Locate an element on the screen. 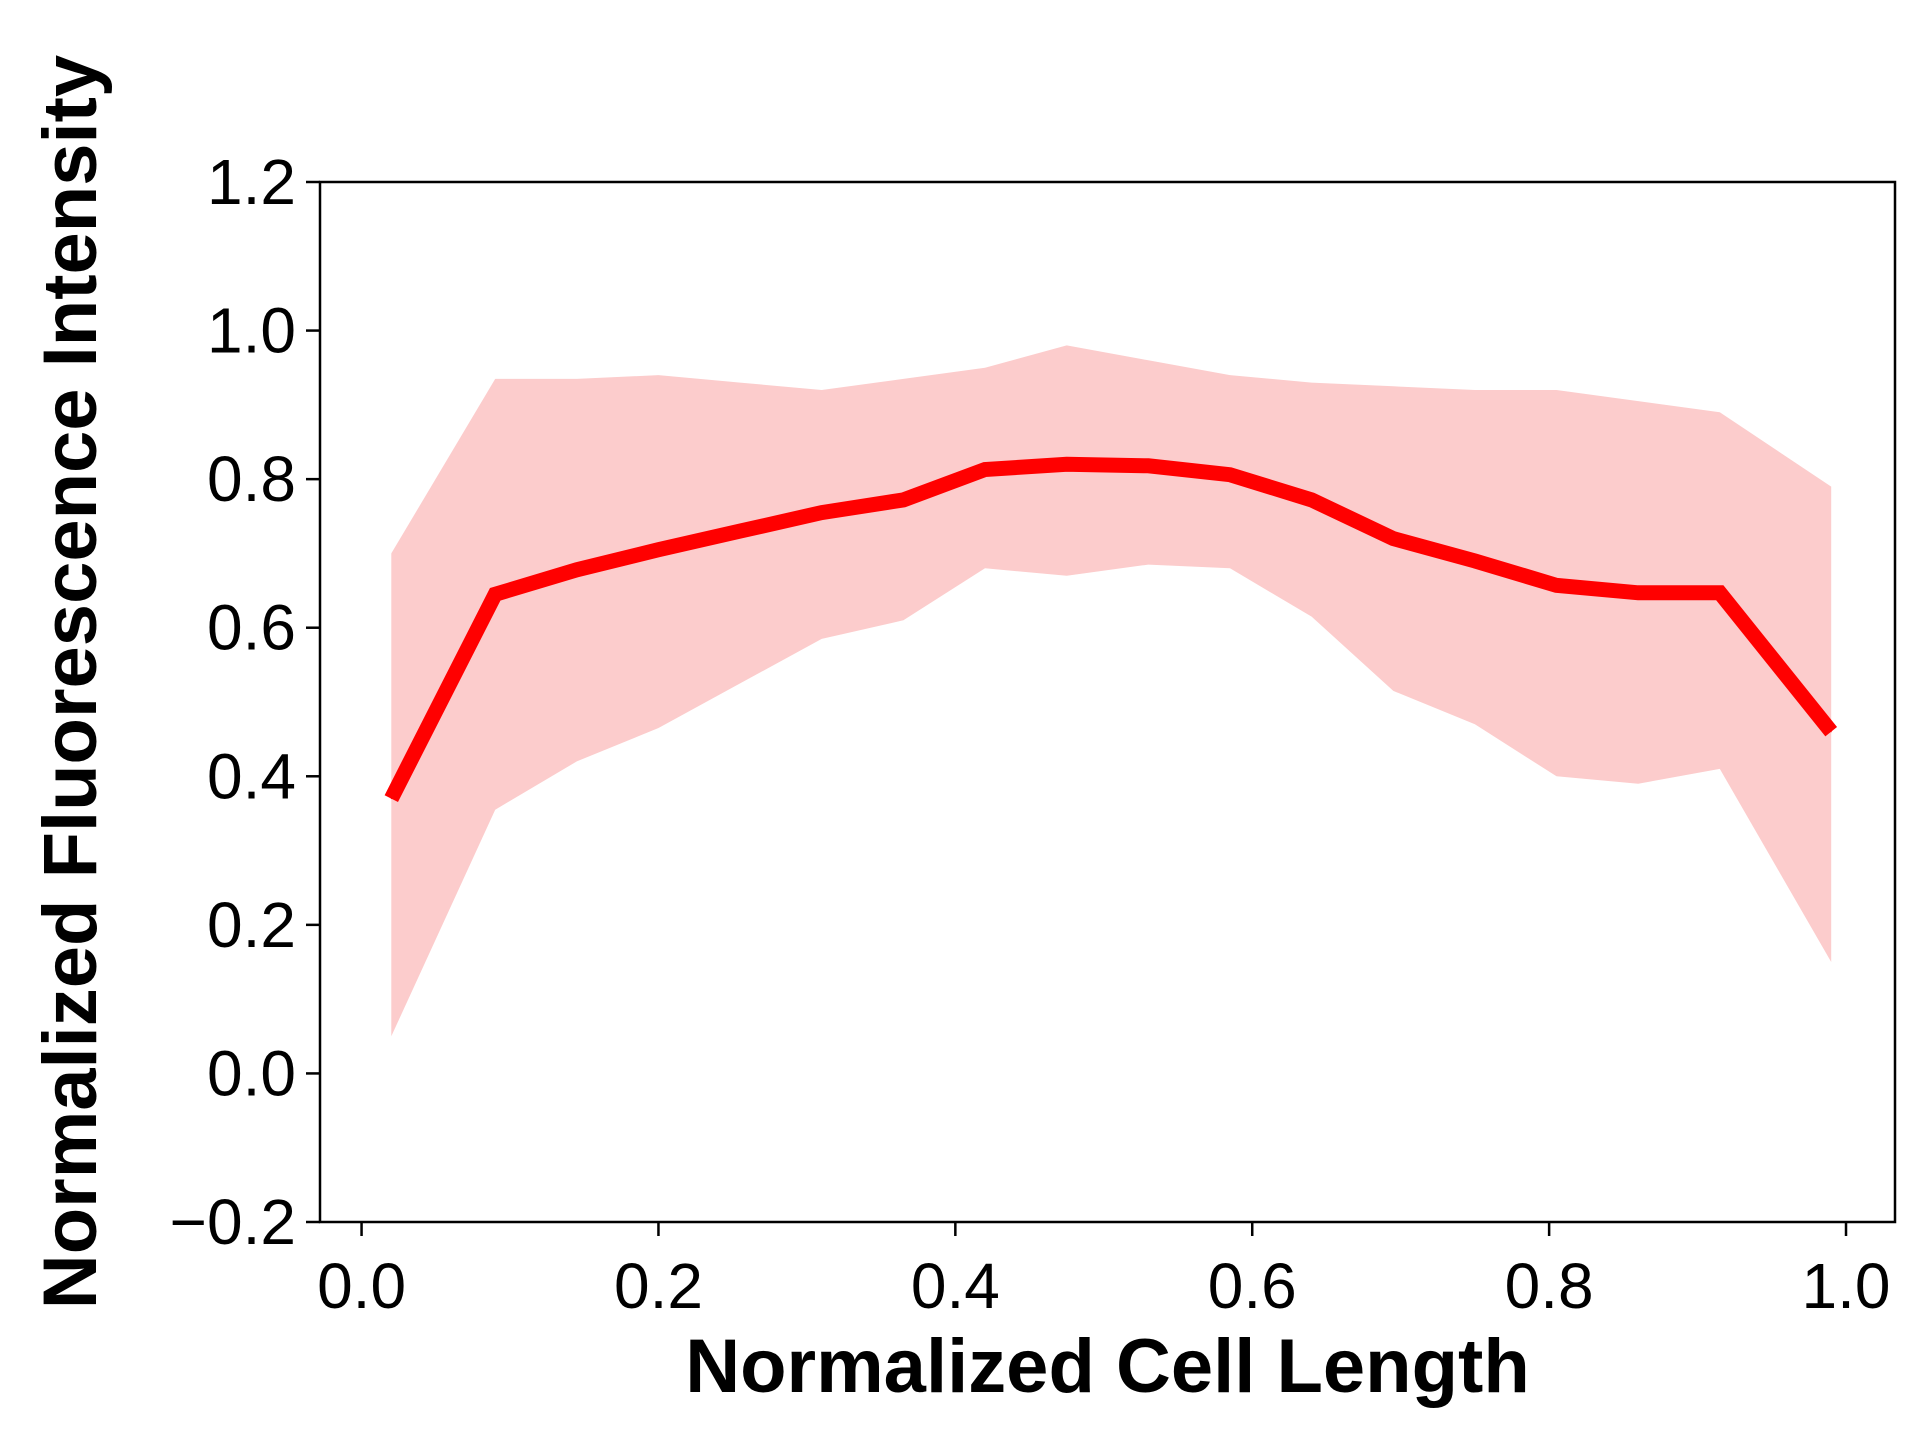 This screenshot has height=1440, width=1920. y-tick-label: 0.8 is located at coordinates (251, 479).